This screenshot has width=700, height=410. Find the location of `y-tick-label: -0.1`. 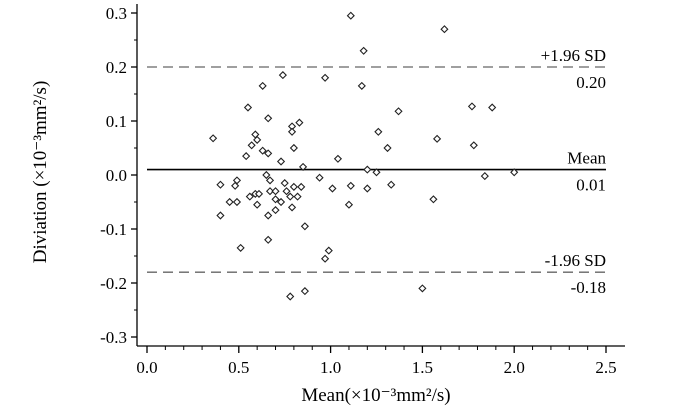

y-tick-label: -0.1 is located at coordinates (113, 229).